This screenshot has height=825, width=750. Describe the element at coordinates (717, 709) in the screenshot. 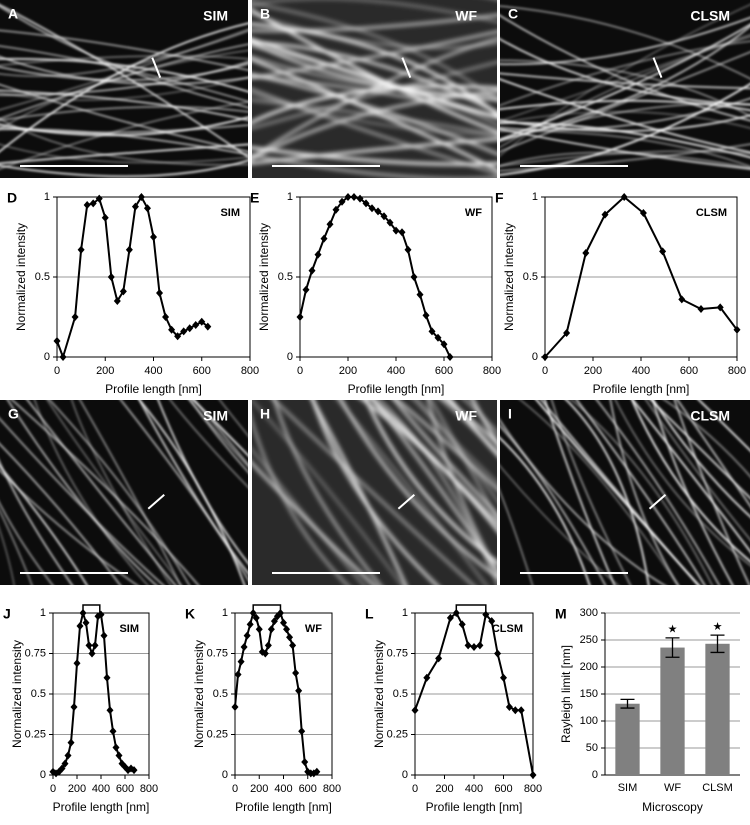

I see `bar` at that location.